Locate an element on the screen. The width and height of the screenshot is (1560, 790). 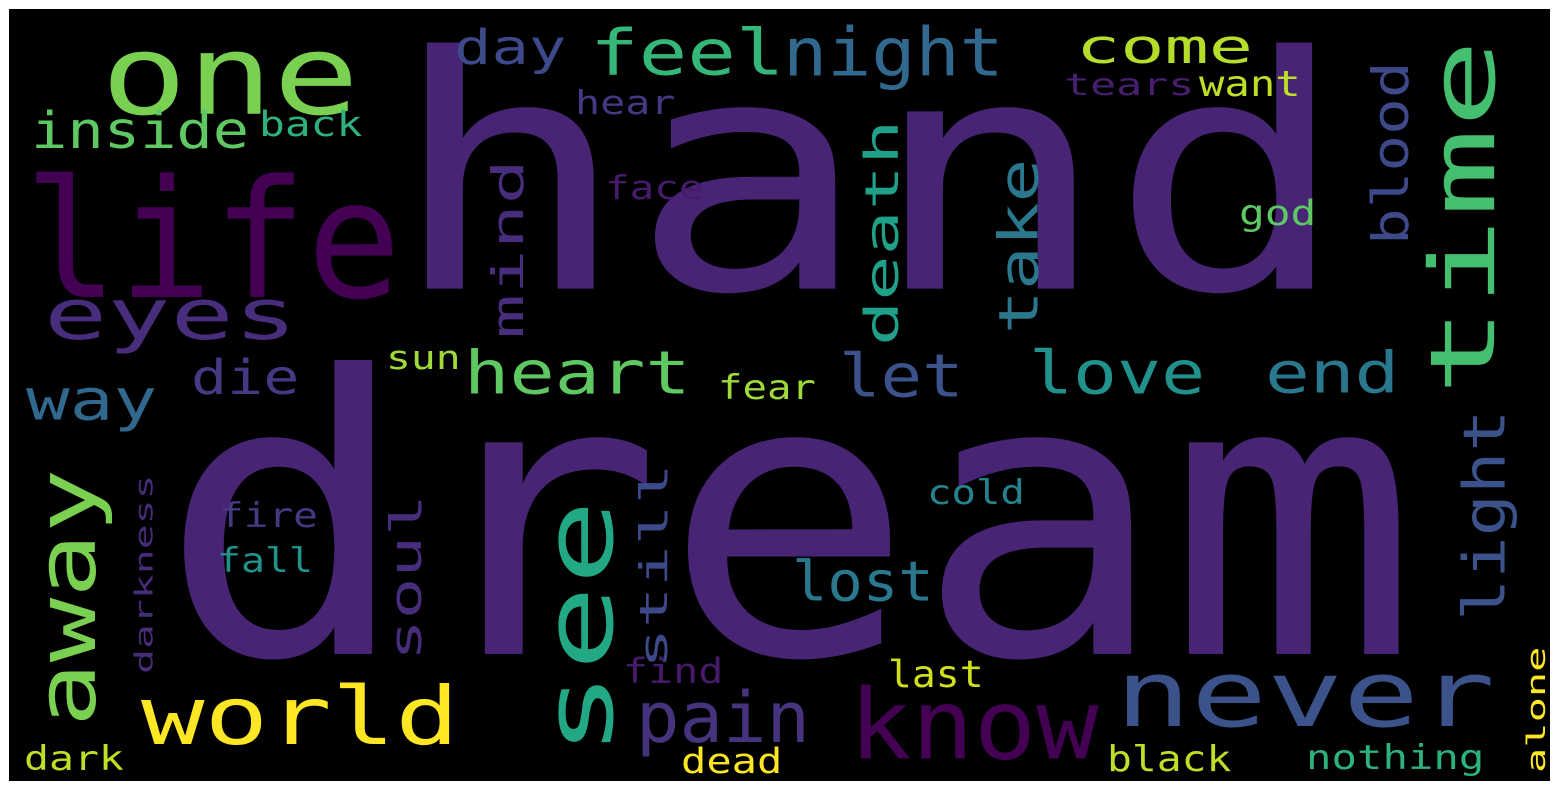
word-blood: blood is located at coordinates (1391, 153).